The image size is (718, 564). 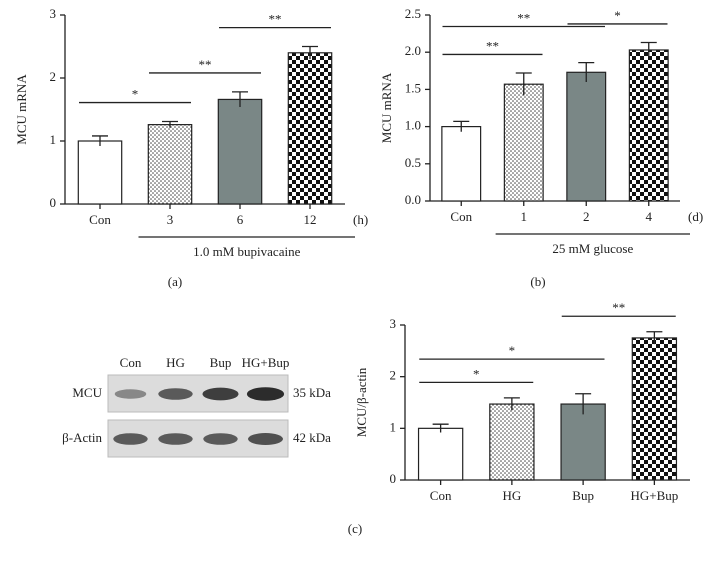 I want to click on y-tick-label: 0.0, so click(x=413, y=199).